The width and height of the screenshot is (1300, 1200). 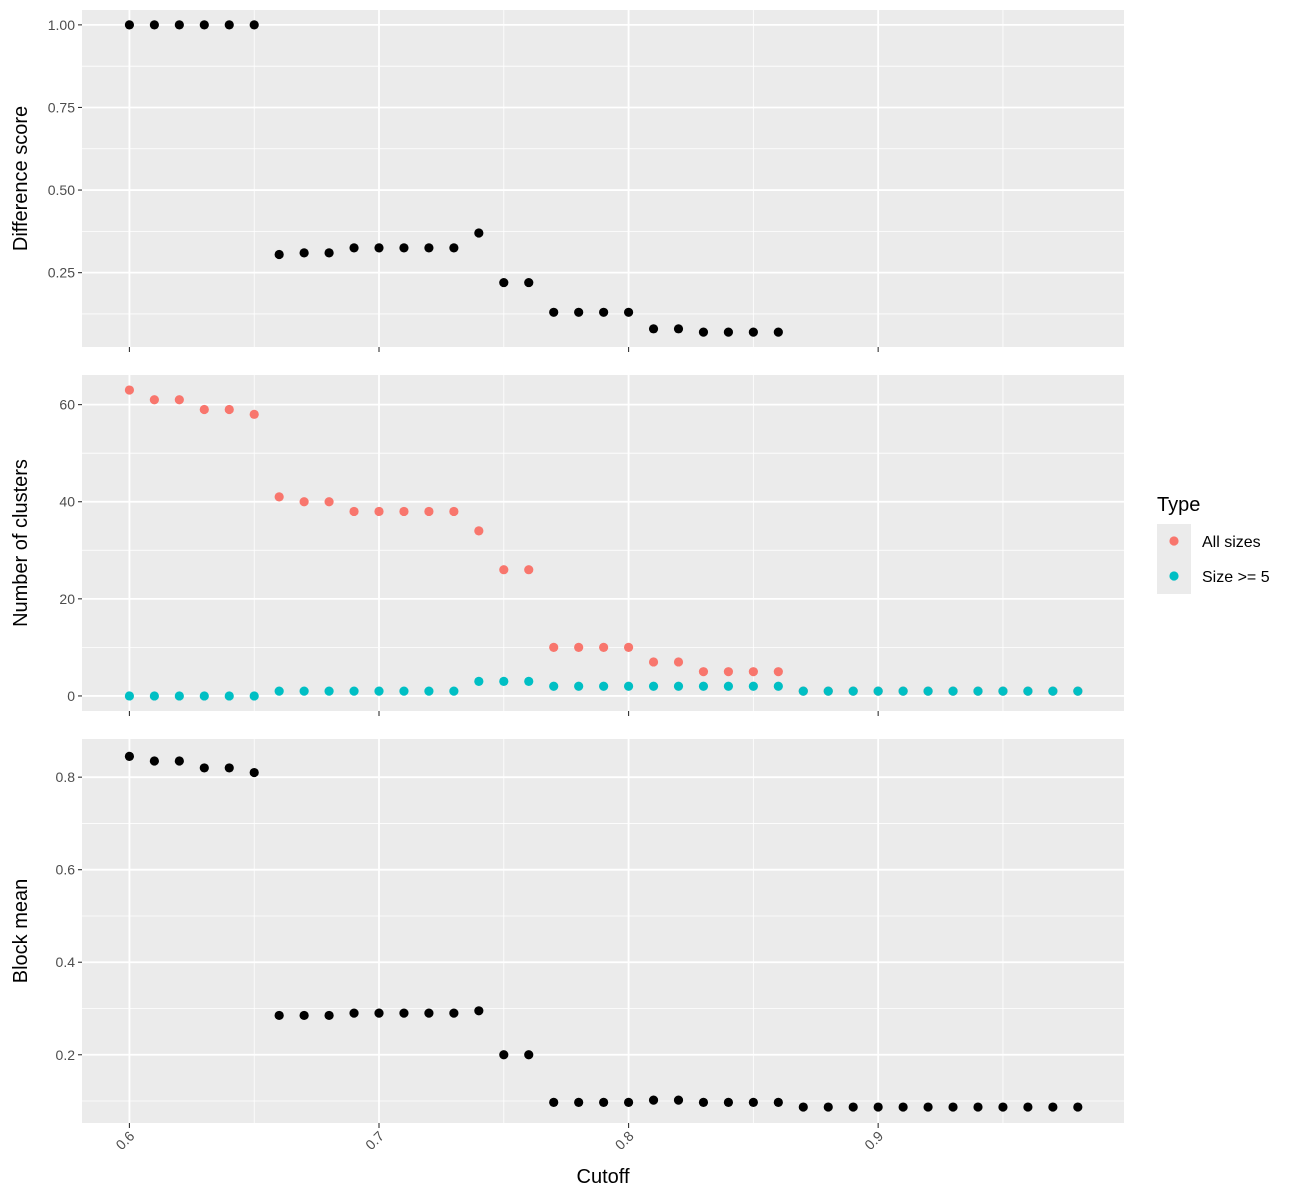 What do you see at coordinates (66, 777) in the screenshot?
I see `y-tick-label: 0.8` at bounding box center [66, 777].